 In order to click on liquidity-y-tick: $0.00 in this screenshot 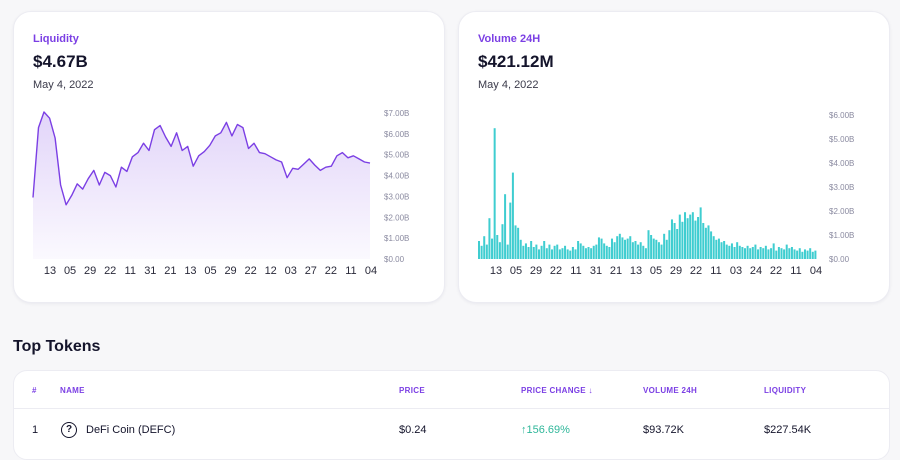, I will do `click(394, 259)`.